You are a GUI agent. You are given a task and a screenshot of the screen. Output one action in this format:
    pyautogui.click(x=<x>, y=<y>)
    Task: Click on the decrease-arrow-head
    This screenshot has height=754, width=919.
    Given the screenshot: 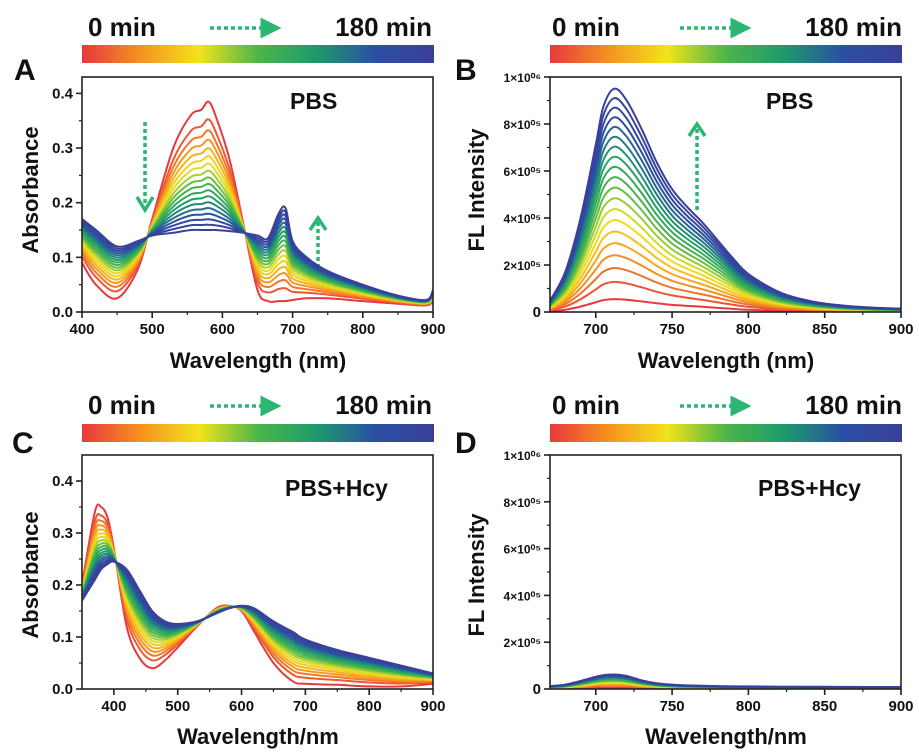 What is the action you would take?
    pyautogui.click(x=145, y=205)
    